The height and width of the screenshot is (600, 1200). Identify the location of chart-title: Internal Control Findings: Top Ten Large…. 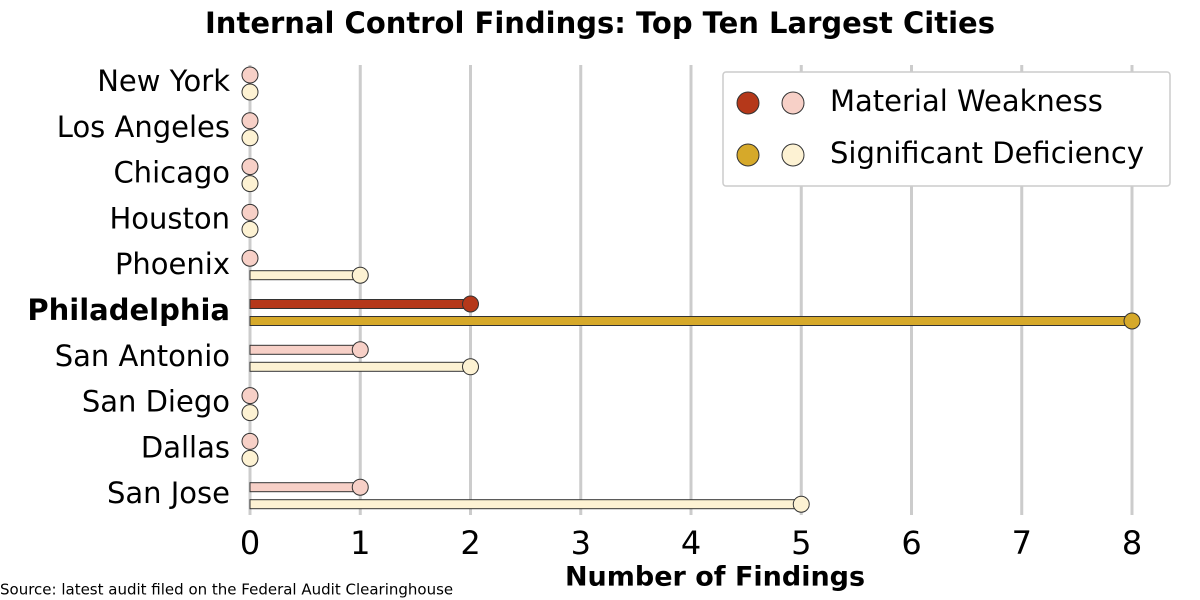
(600, 23).